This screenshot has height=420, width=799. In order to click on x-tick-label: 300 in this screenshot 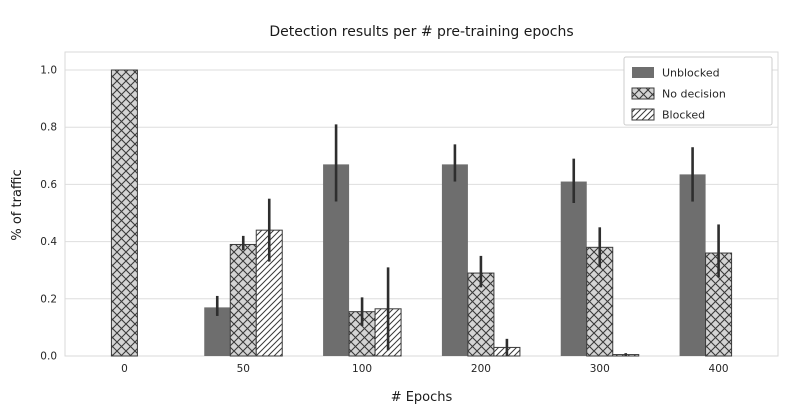, I will do `click(600, 369)`.